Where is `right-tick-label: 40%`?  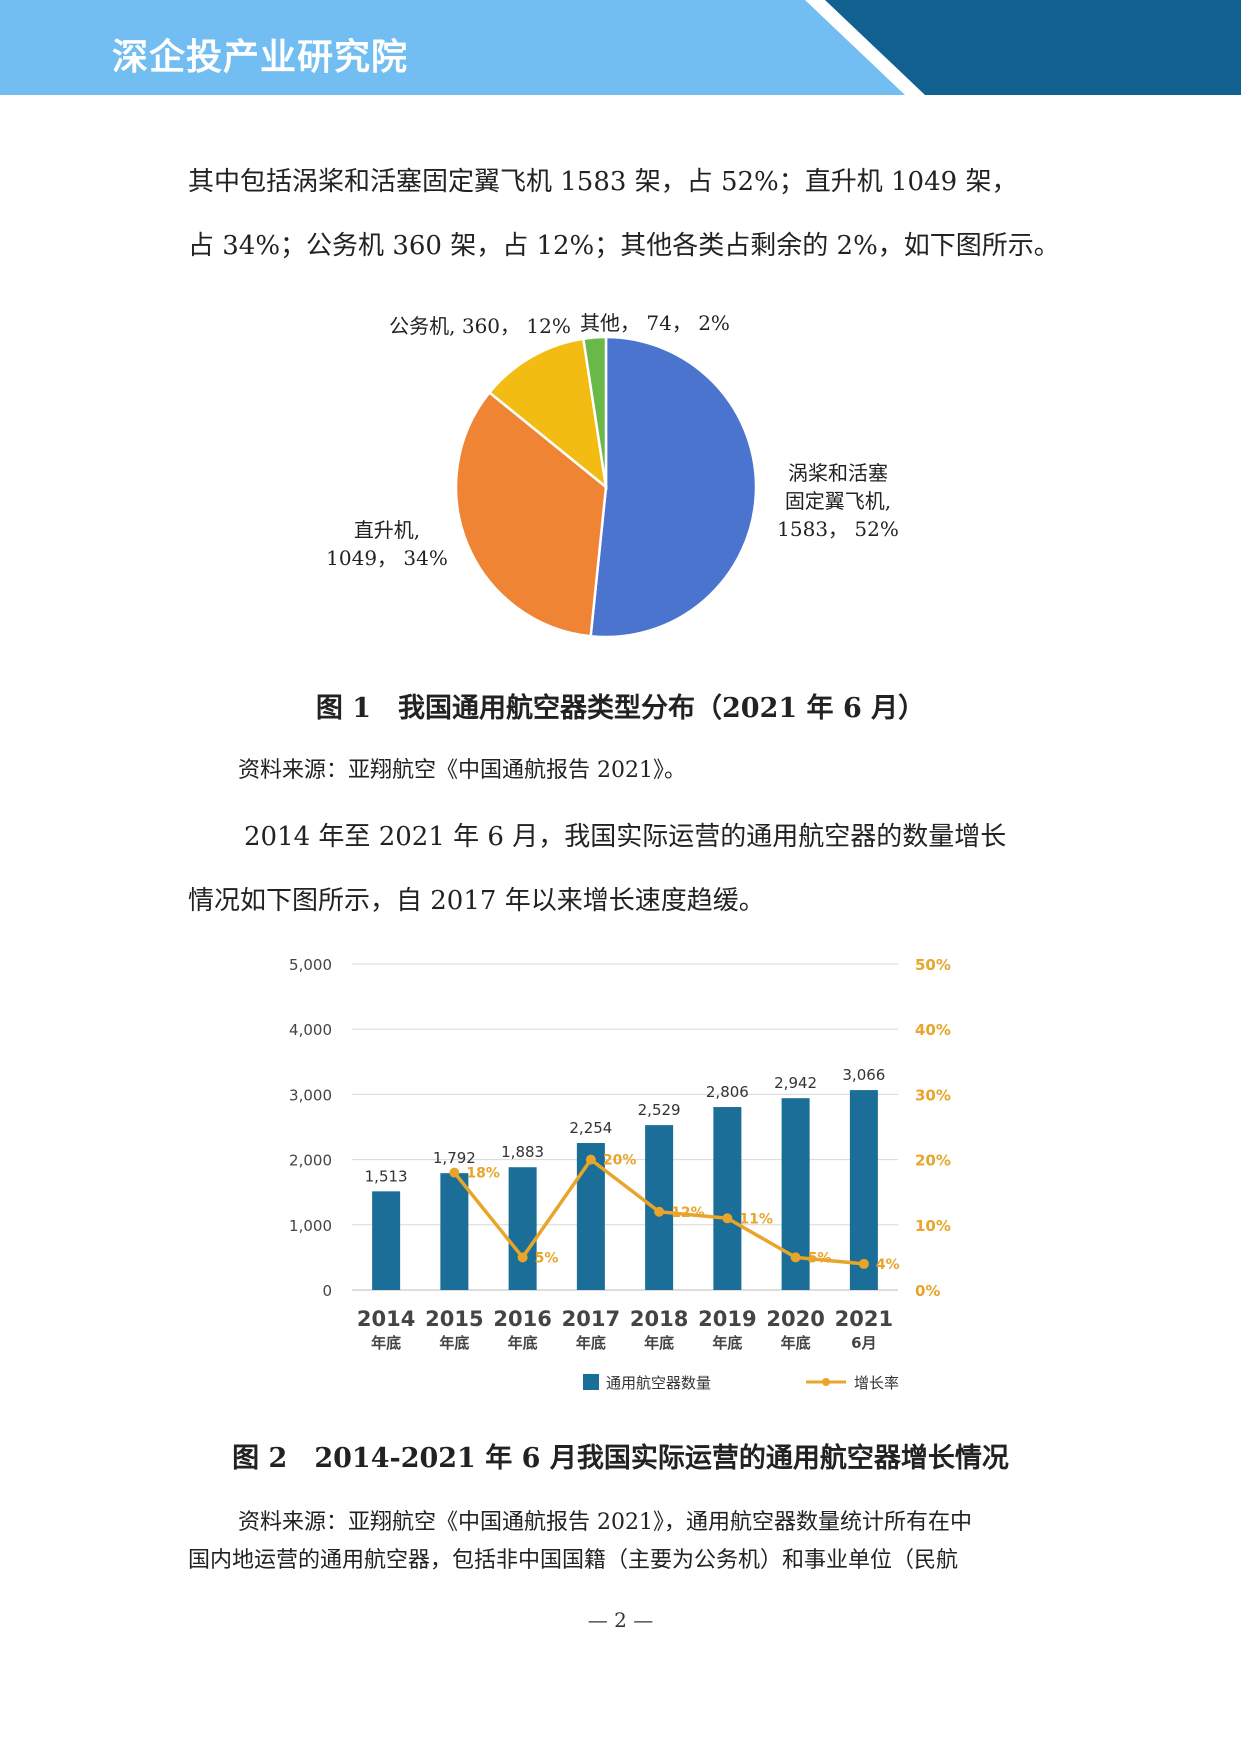 right-tick-label: 40% is located at coordinates (933, 1030).